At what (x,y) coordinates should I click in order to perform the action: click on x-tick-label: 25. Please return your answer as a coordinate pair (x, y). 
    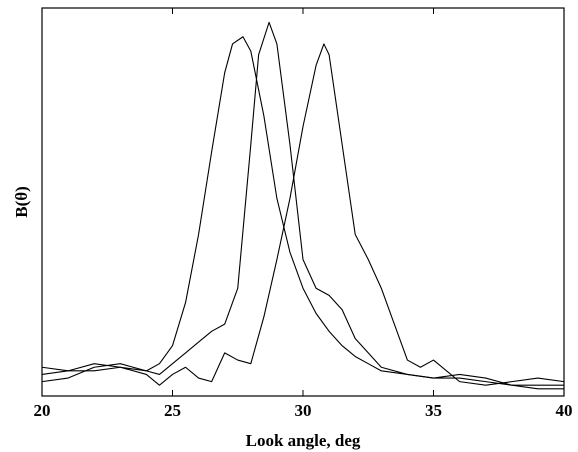
    Looking at the image, I should click on (172, 410).